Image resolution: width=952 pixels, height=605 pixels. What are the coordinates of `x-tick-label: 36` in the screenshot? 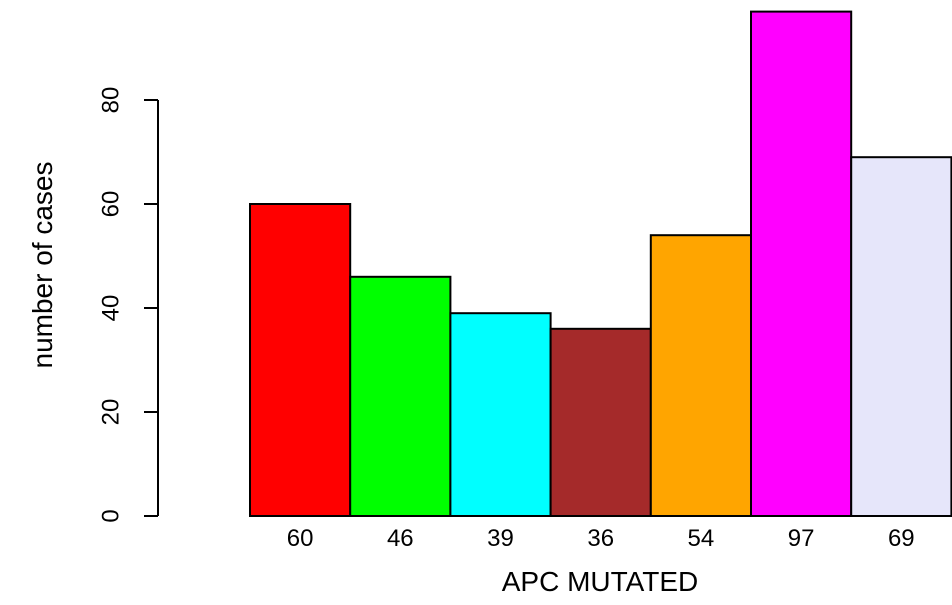 It's located at (600, 538).